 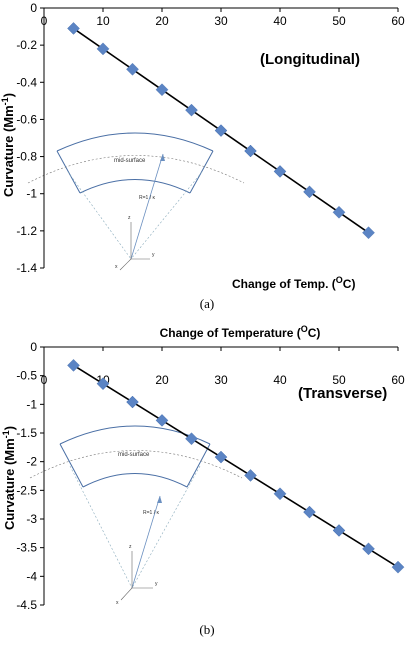 What do you see at coordinates (26, 82) in the screenshot?
I see `y-tick-label: -0.4` at bounding box center [26, 82].